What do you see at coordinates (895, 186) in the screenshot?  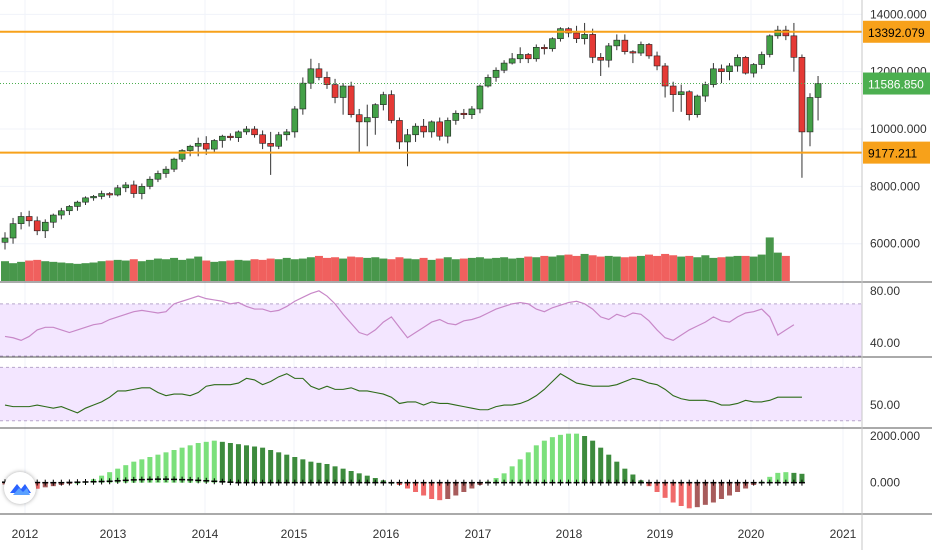 I see `price-axis-label: 8000.000` at bounding box center [895, 186].